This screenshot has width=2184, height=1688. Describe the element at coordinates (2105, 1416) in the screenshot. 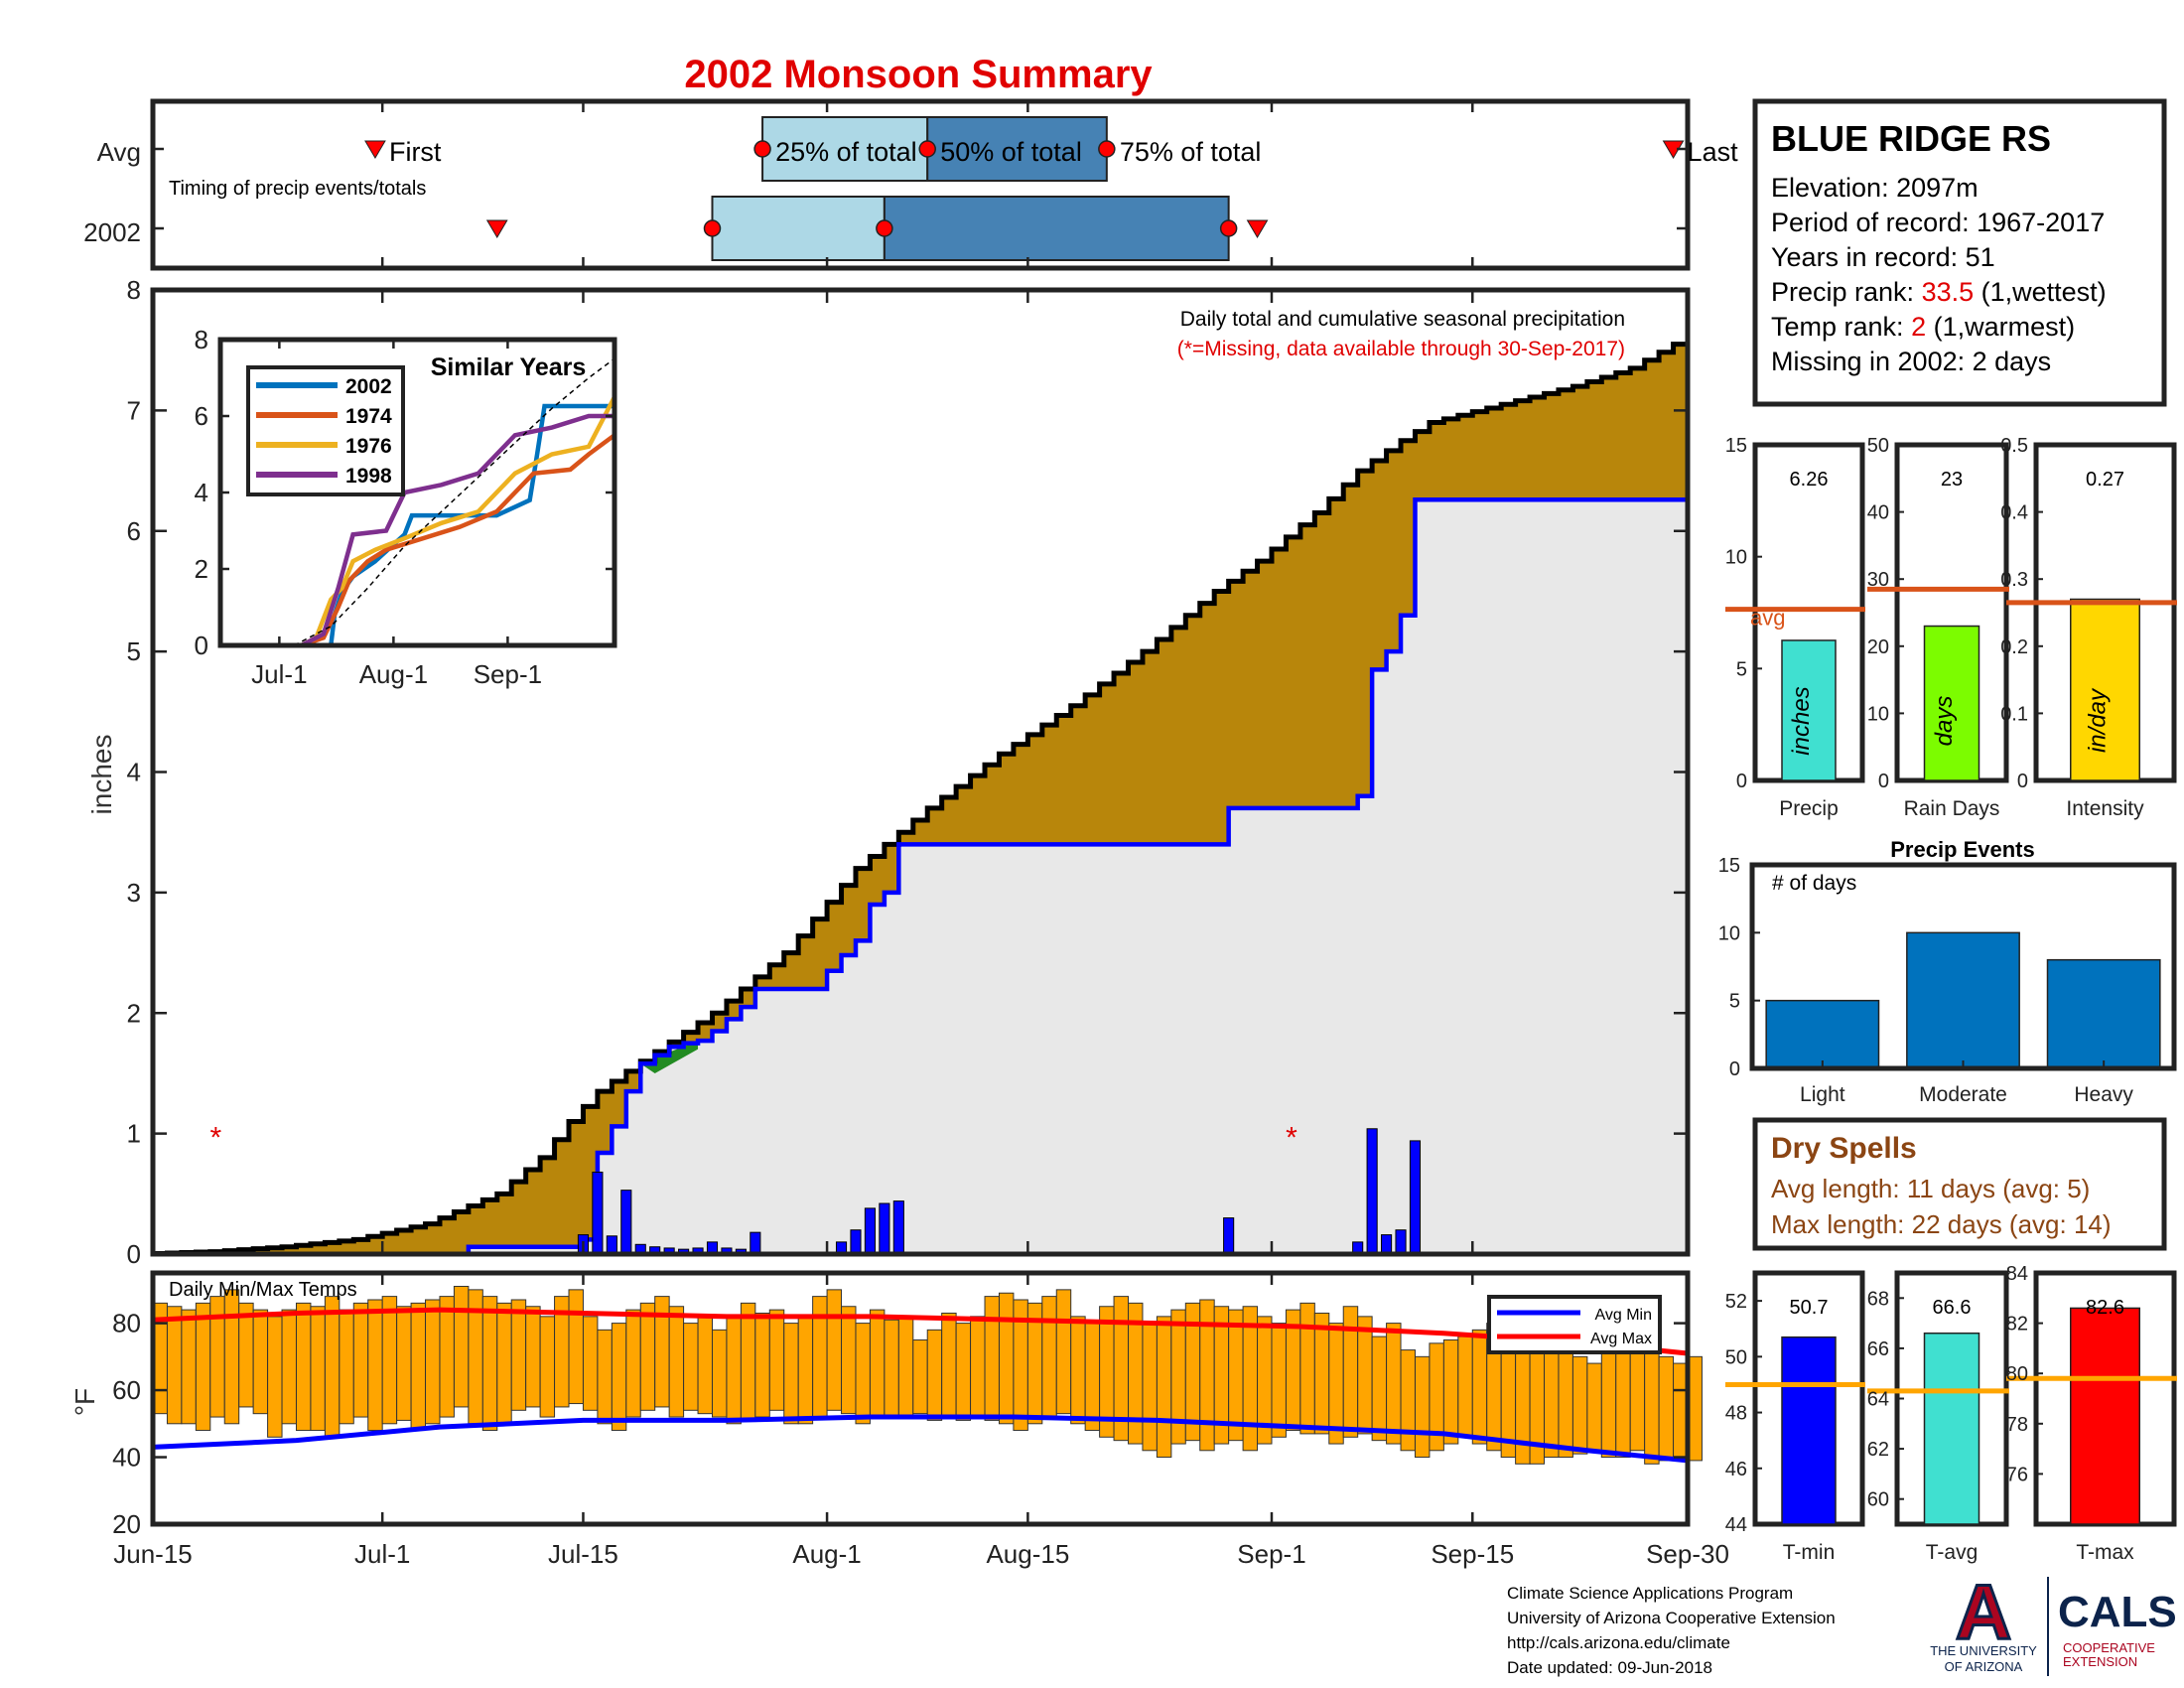

I see `t-max-bar` at that location.